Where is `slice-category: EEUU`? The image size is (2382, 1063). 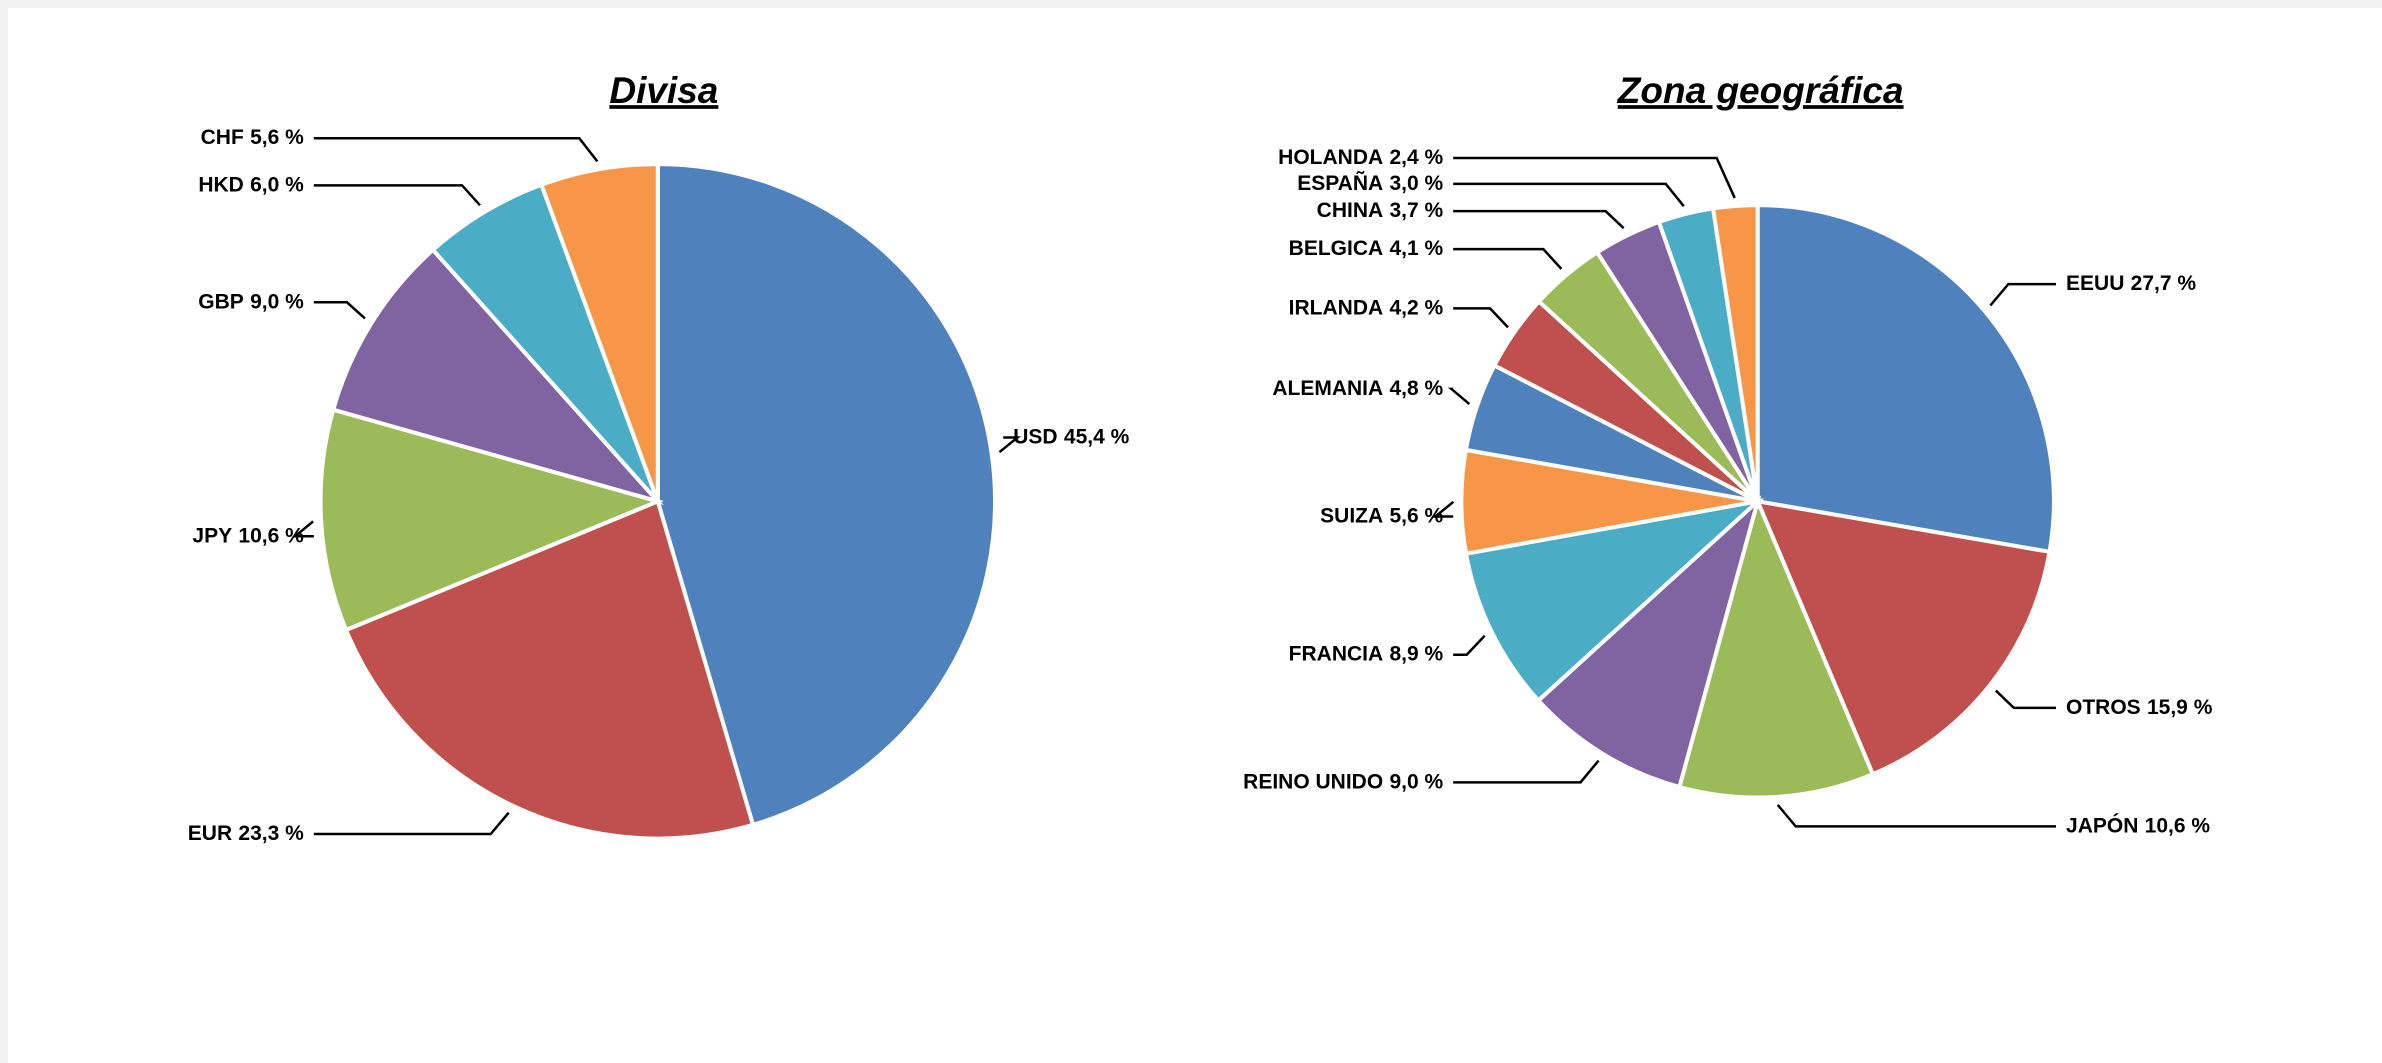 slice-category: EEUU is located at coordinates (2095, 283).